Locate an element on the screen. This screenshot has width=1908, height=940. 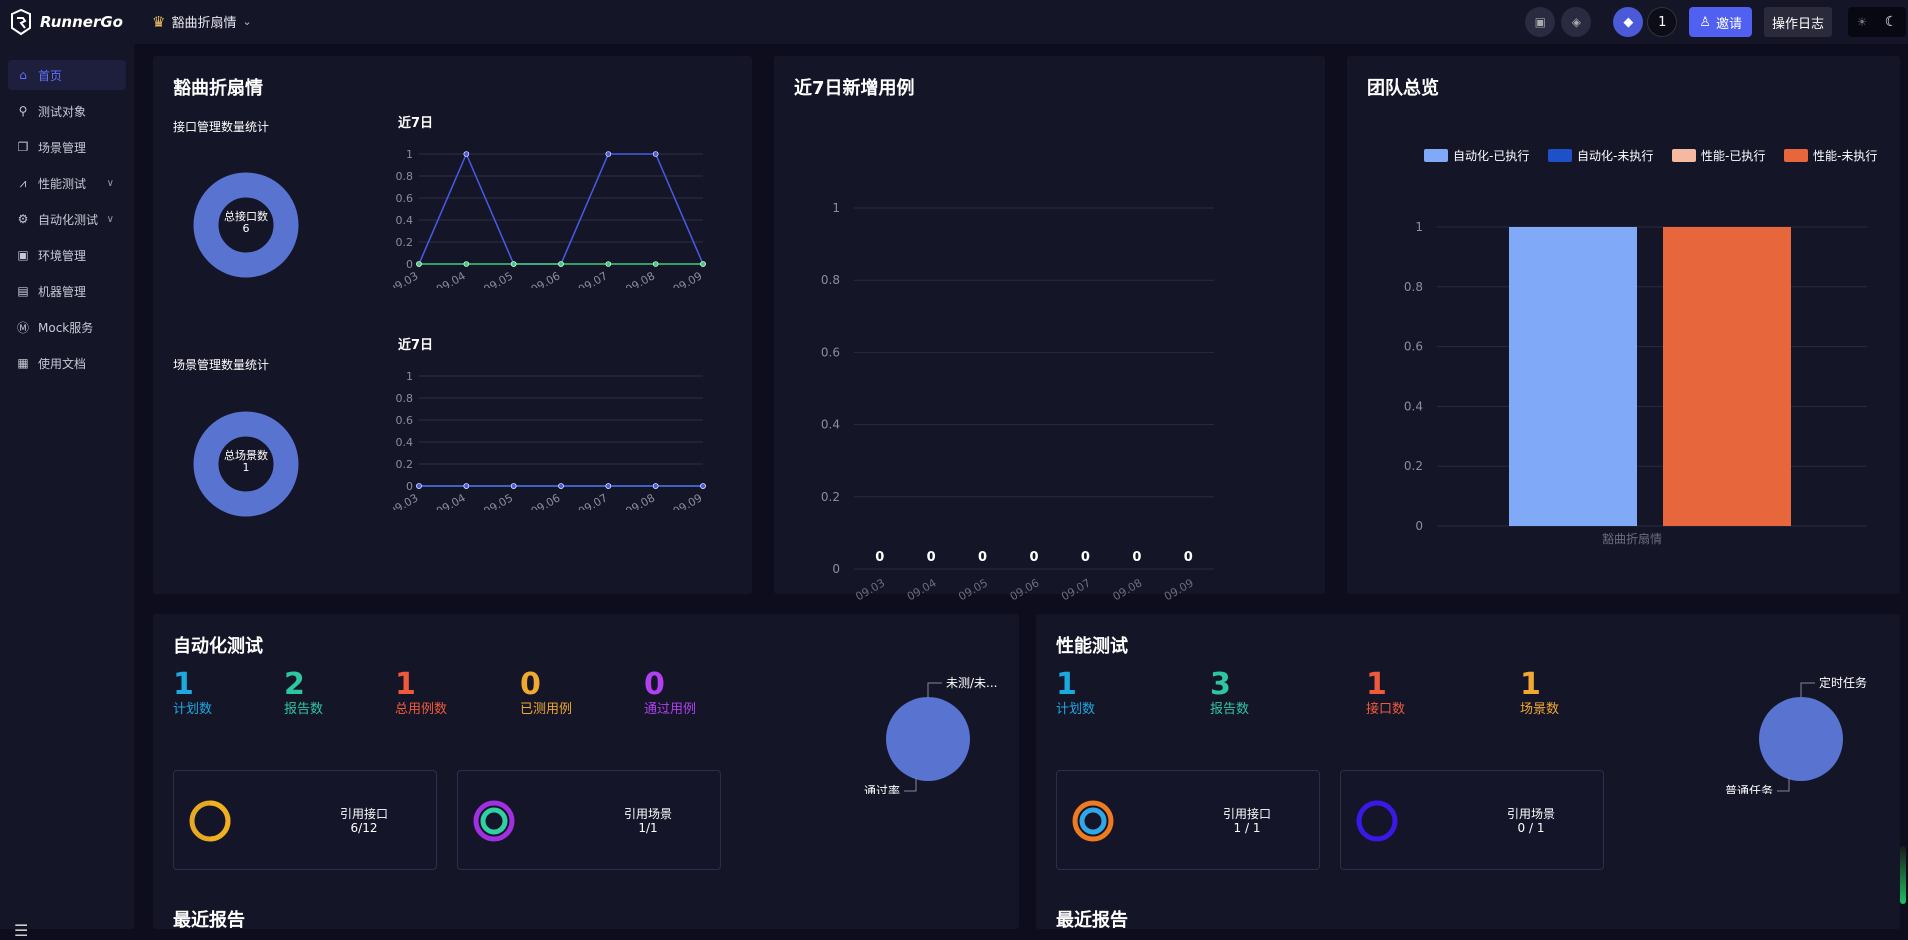
layers-icon: ❐ is located at coordinates (23, 147).